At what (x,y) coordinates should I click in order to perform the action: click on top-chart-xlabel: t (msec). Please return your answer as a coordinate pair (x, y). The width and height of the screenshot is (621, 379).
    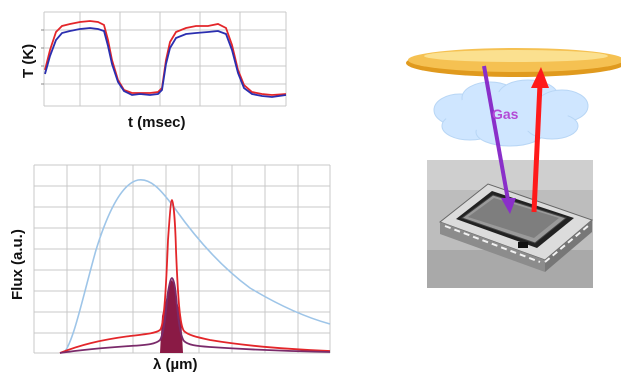
    Looking at the image, I should click on (157, 122).